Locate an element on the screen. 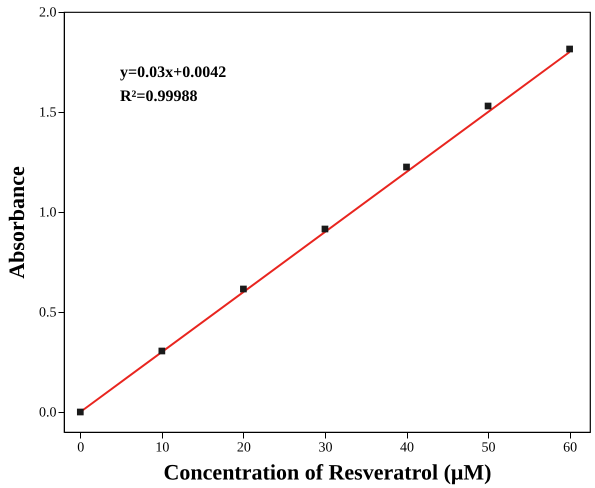 The height and width of the screenshot is (488, 595). y-tick-label: 2.0 is located at coordinates (47, 13).